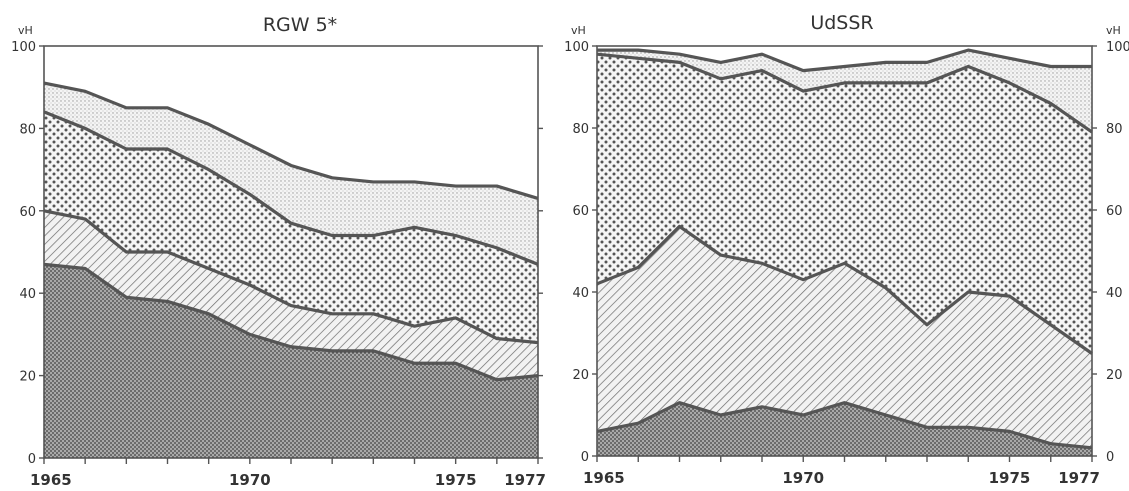 This screenshot has width=1129, height=491. What do you see at coordinates (1114, 129) in the screenshot?
I see `y-tick-label-right: 80` at bounding box center [1114, 129].